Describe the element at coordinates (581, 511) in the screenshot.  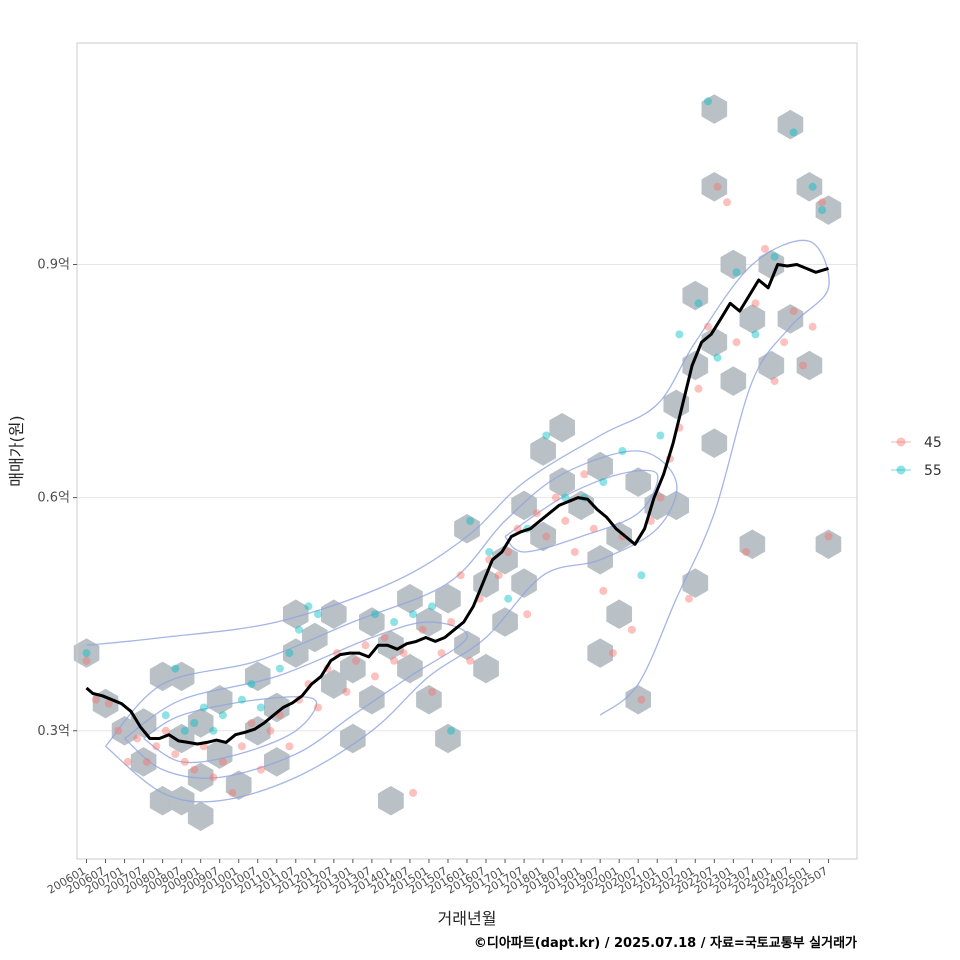
I see `density-contour` at that location.